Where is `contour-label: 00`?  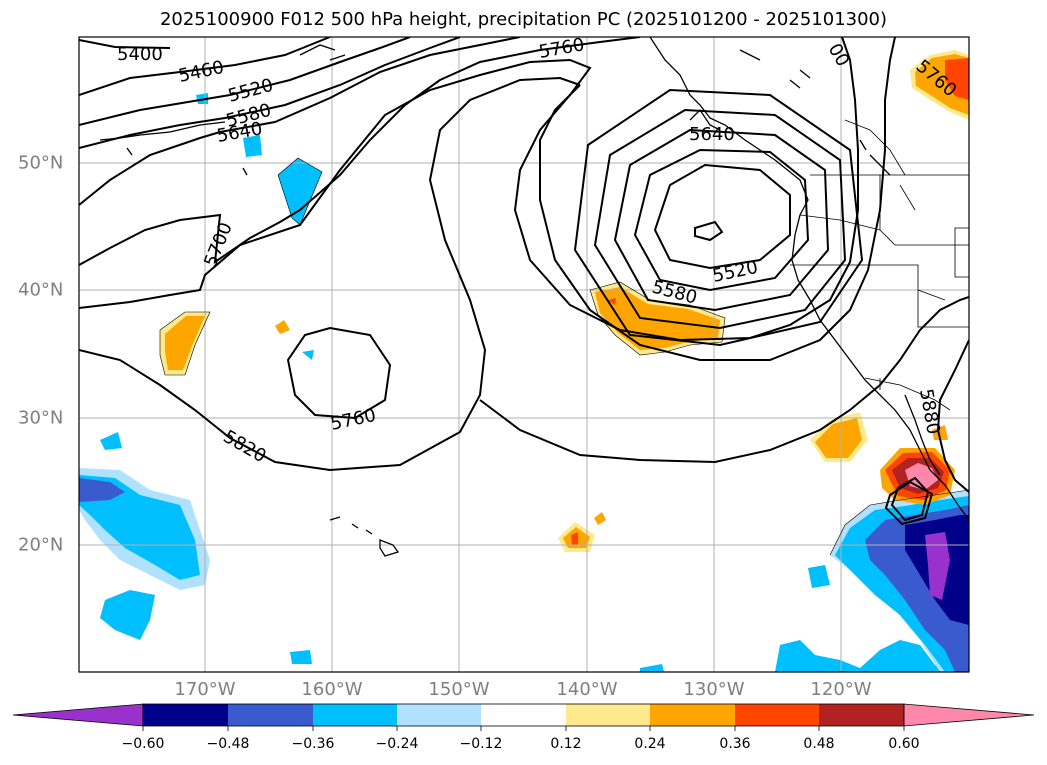 contour-label: 00 is located at coordinates (839, 55).